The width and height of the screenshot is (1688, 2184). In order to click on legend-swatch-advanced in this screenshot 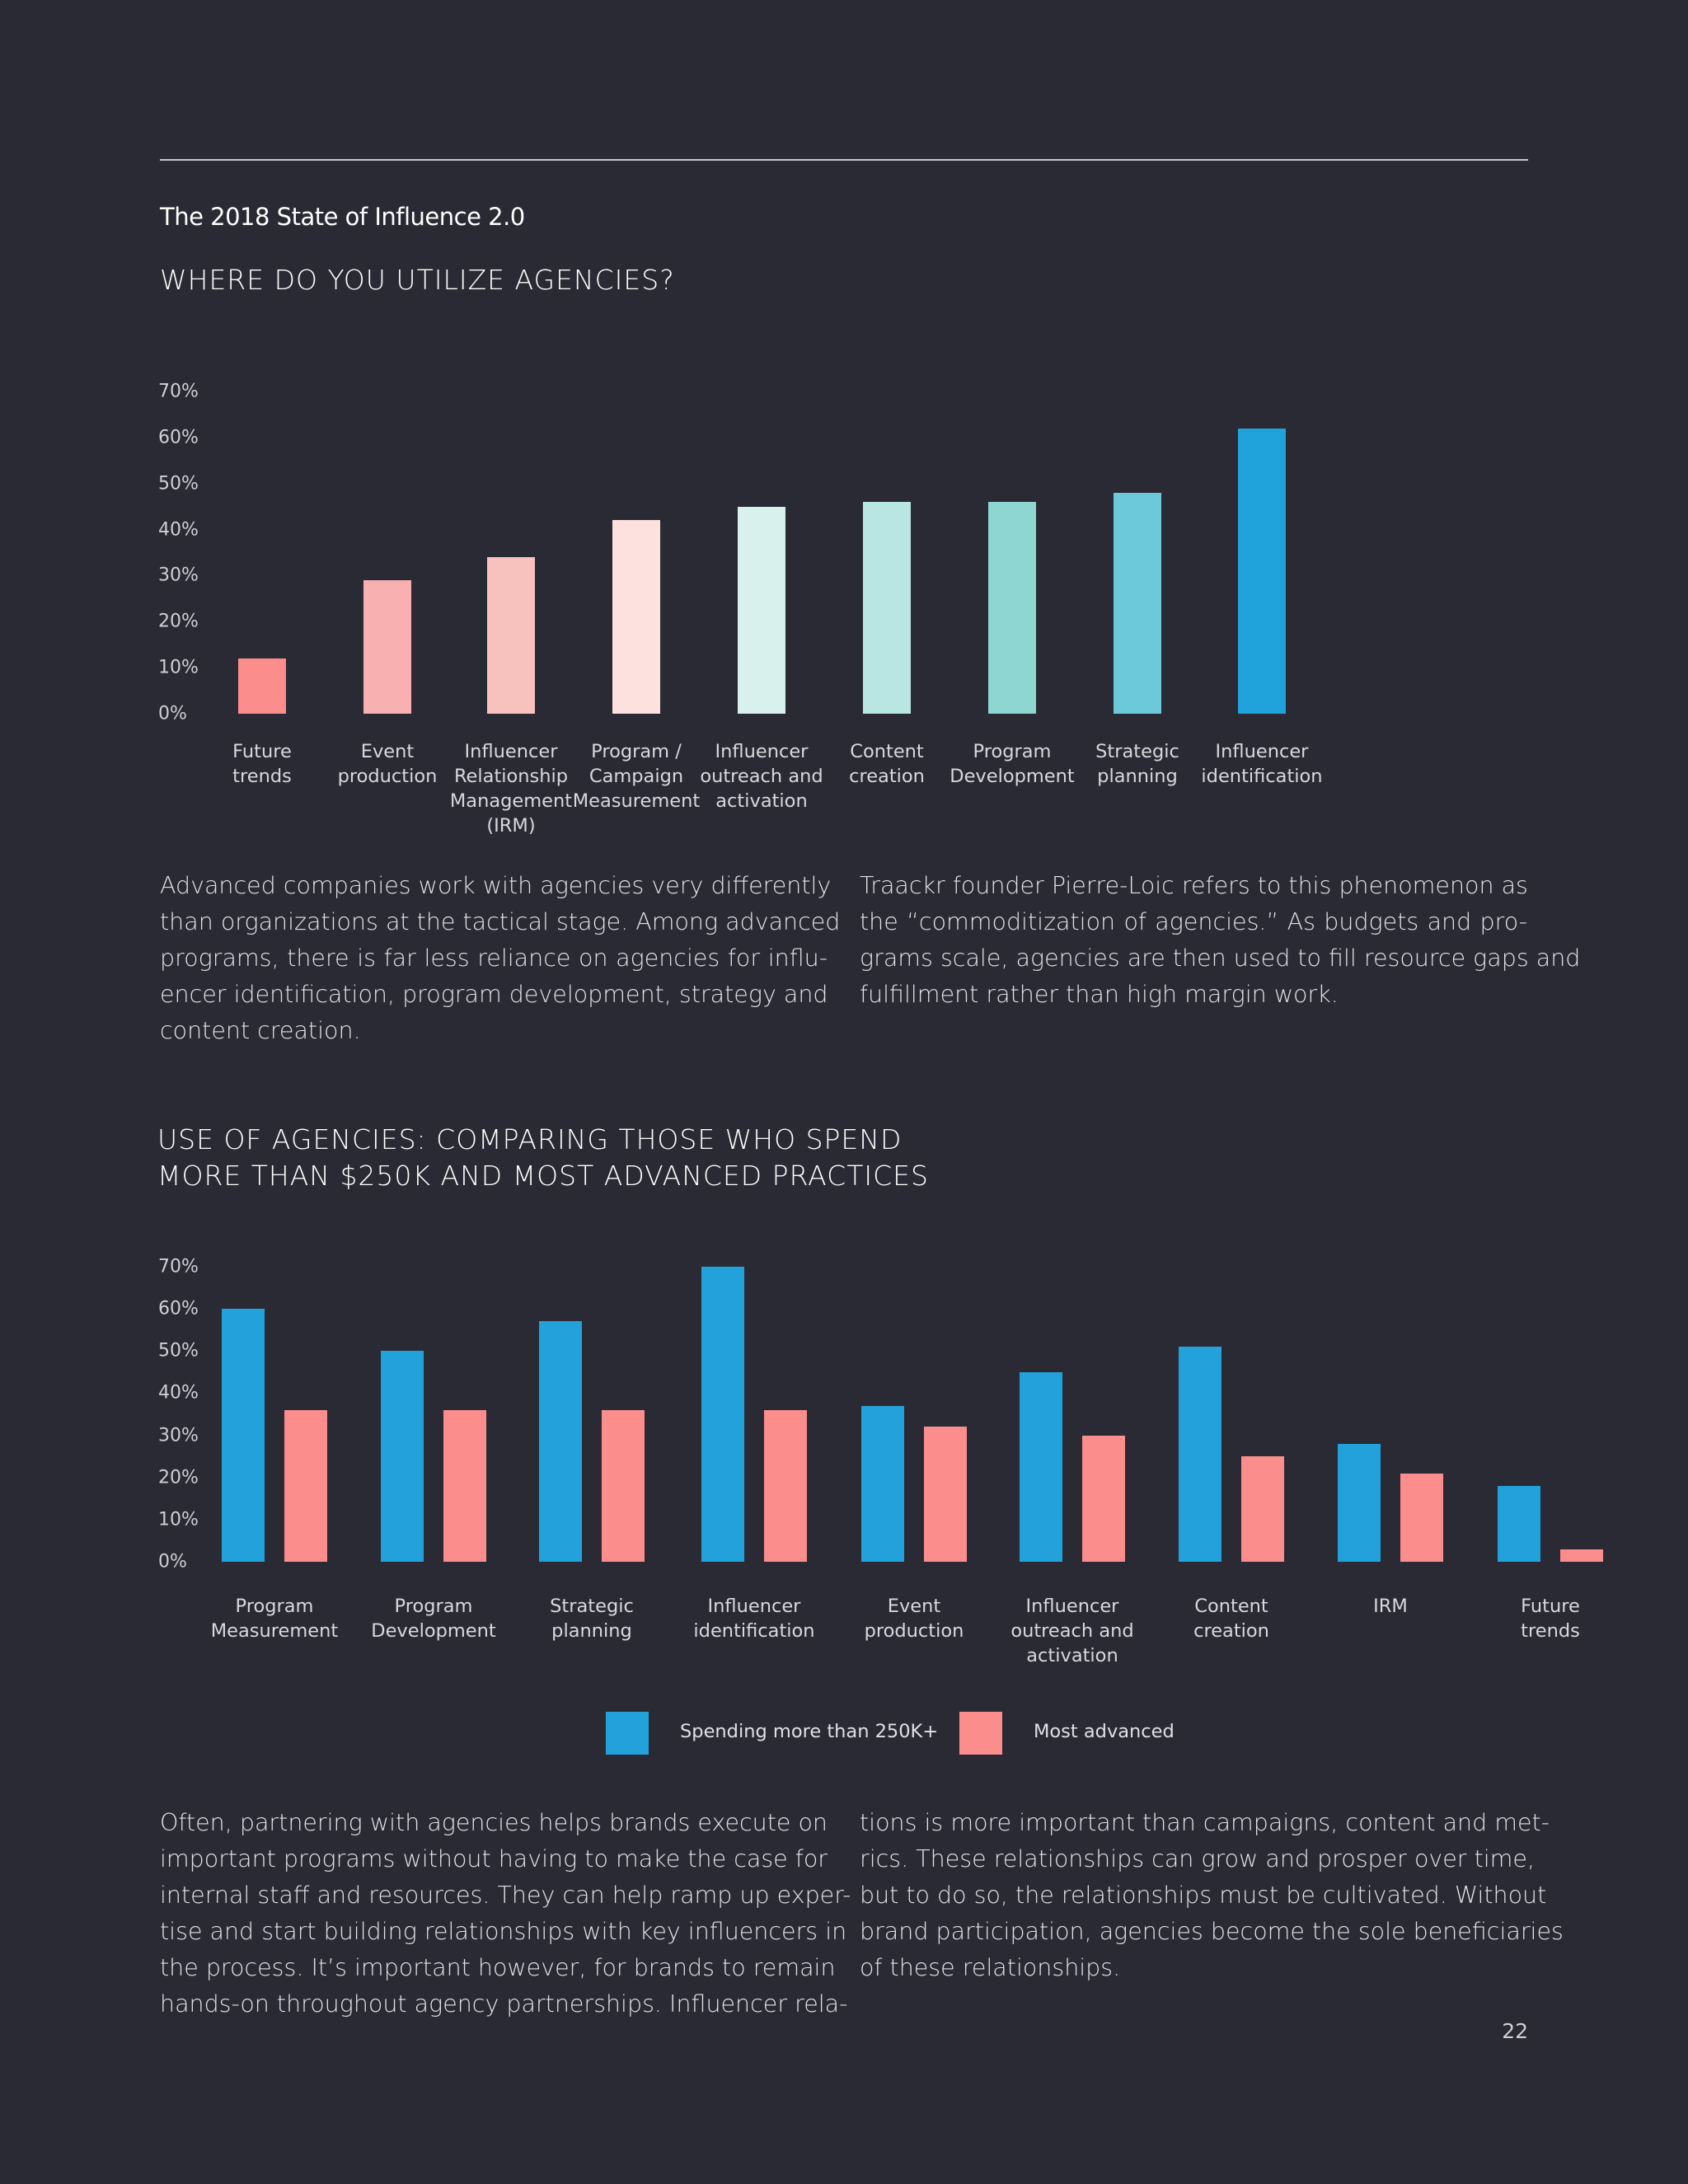, I will do `click(981, 1733)`.